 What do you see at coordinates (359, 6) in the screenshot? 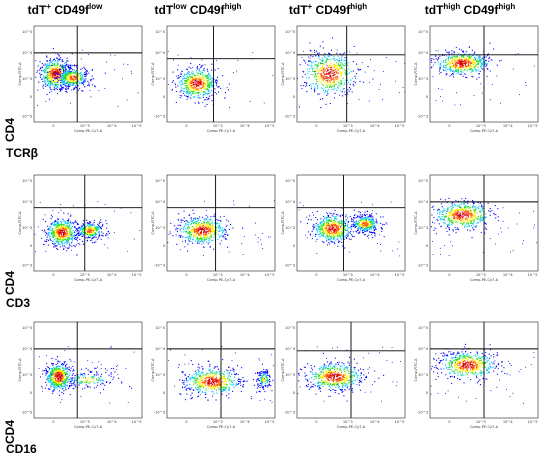
I see `header-marker-sup: high` at bounding box center [359, 6].